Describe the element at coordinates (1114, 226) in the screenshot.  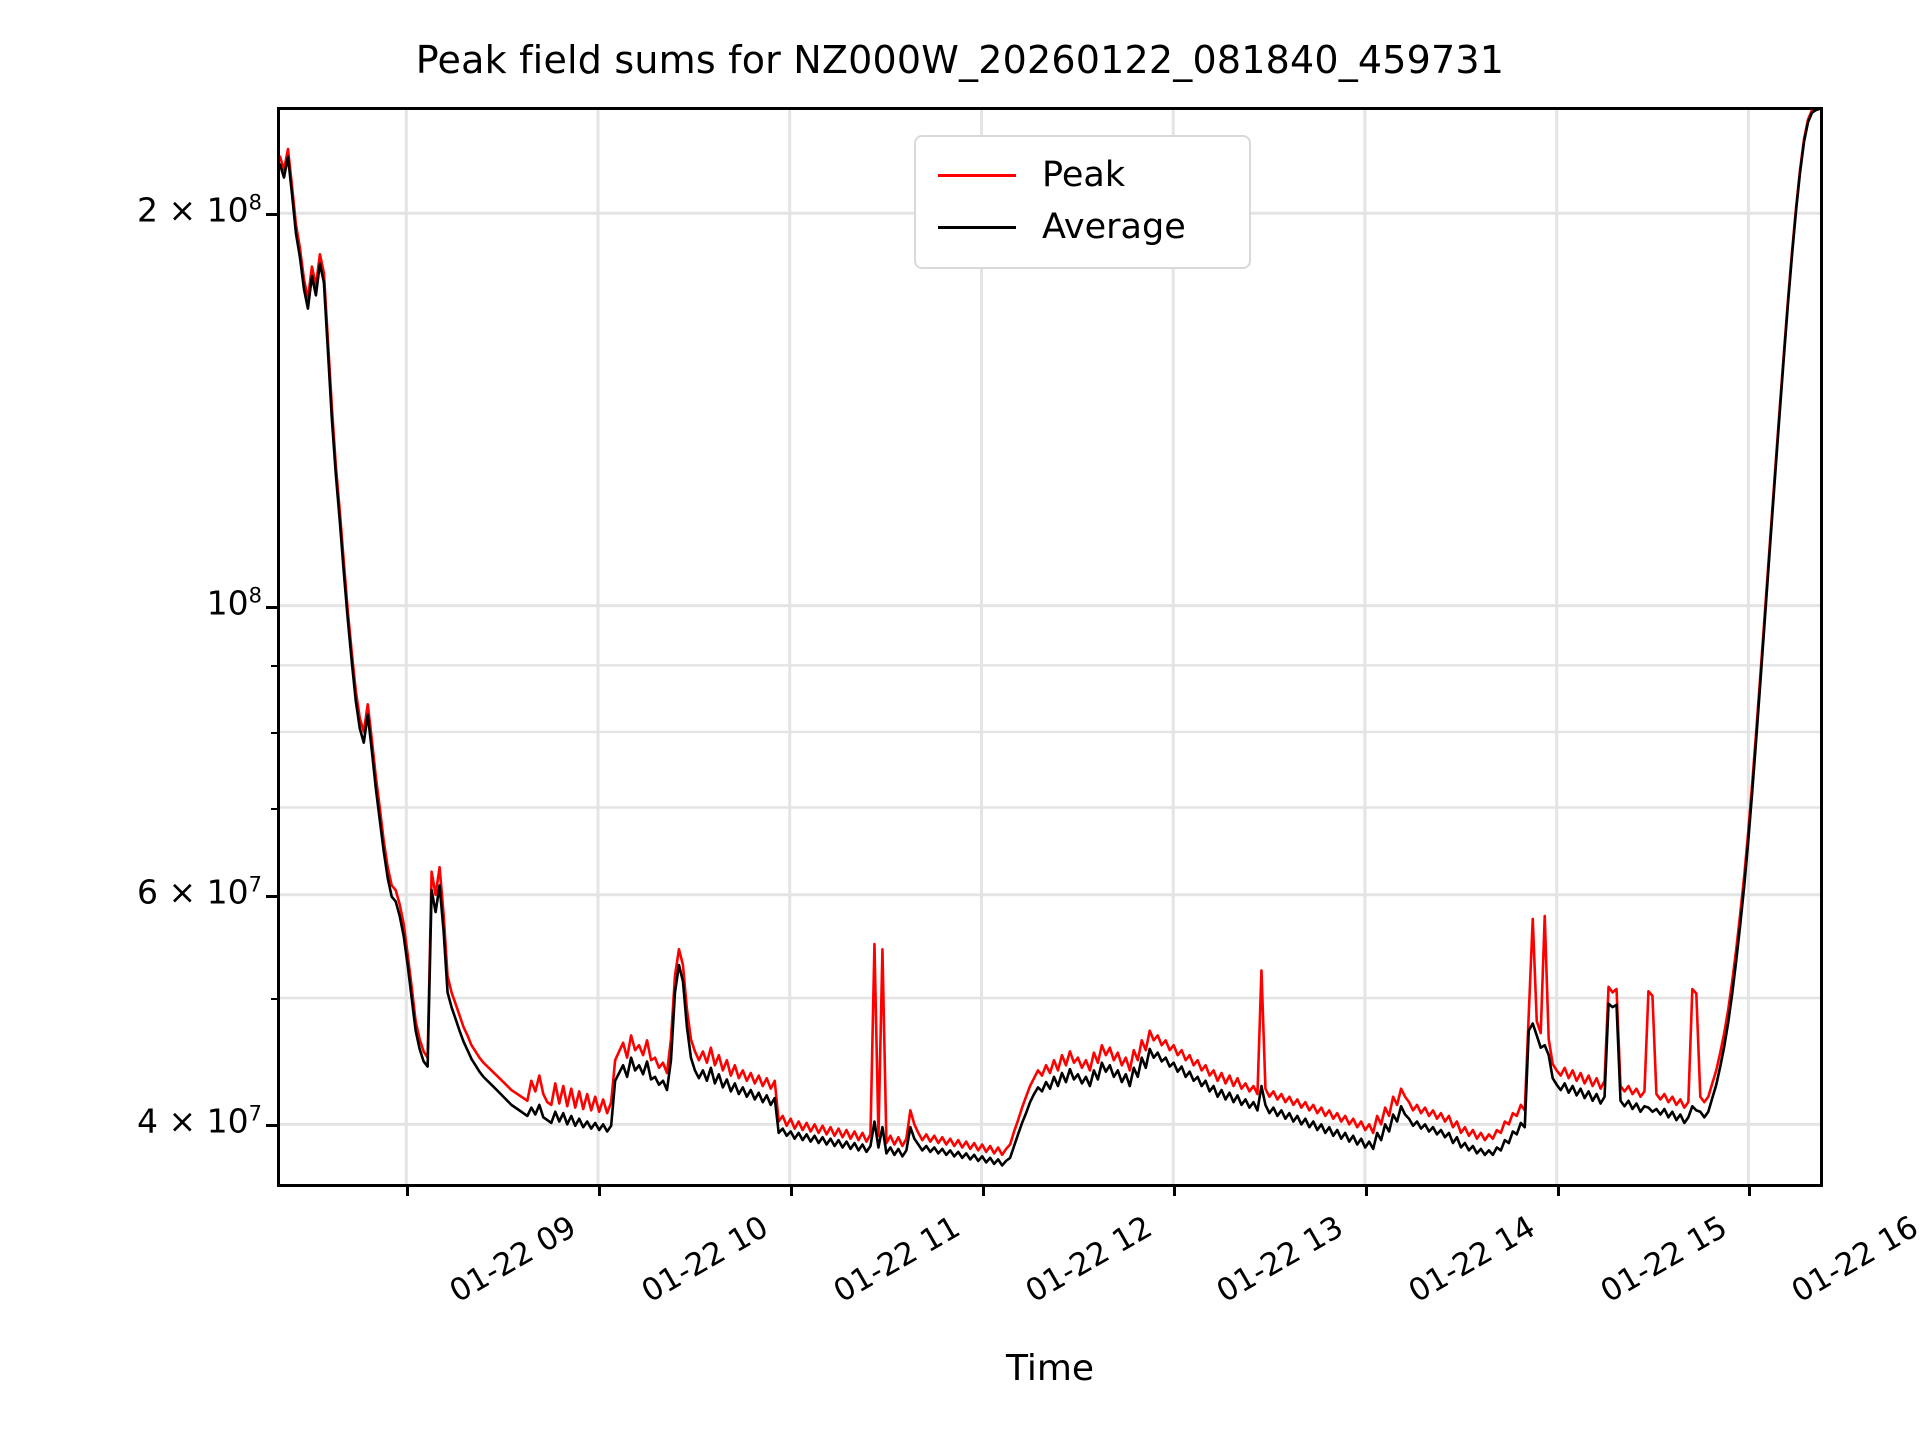
I see `legend-label: Average` at that location.